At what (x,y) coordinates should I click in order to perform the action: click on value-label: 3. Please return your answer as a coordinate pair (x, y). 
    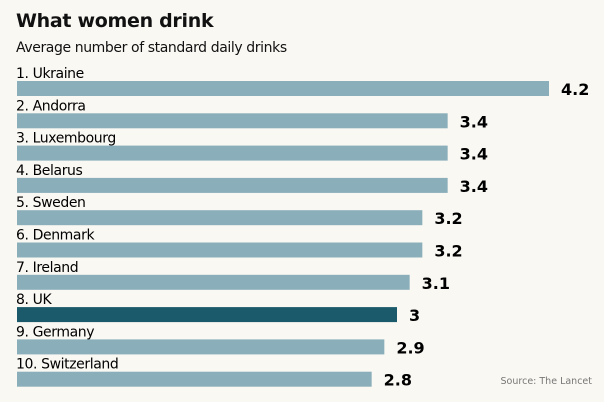
    Looking at the image, I should click on (414, 315).